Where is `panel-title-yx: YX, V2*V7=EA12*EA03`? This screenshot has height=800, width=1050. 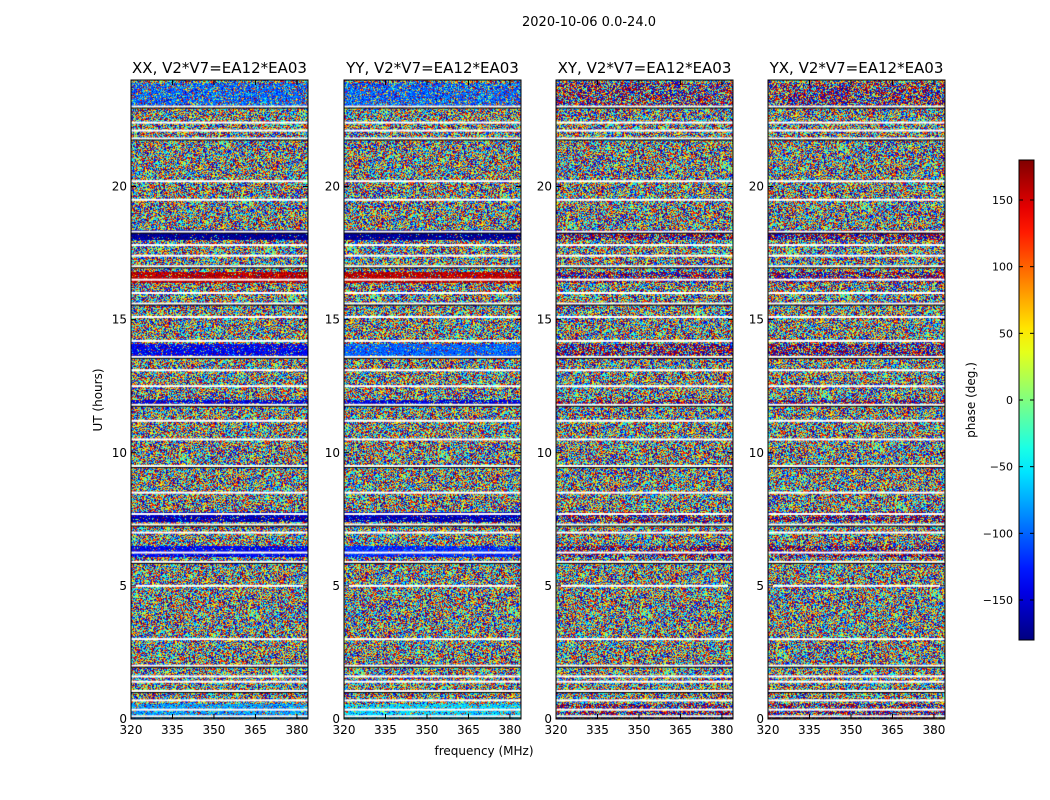
panel-title-yx: YX, V2*V7=EA12*EA03 is located at coordinates (856, 68).